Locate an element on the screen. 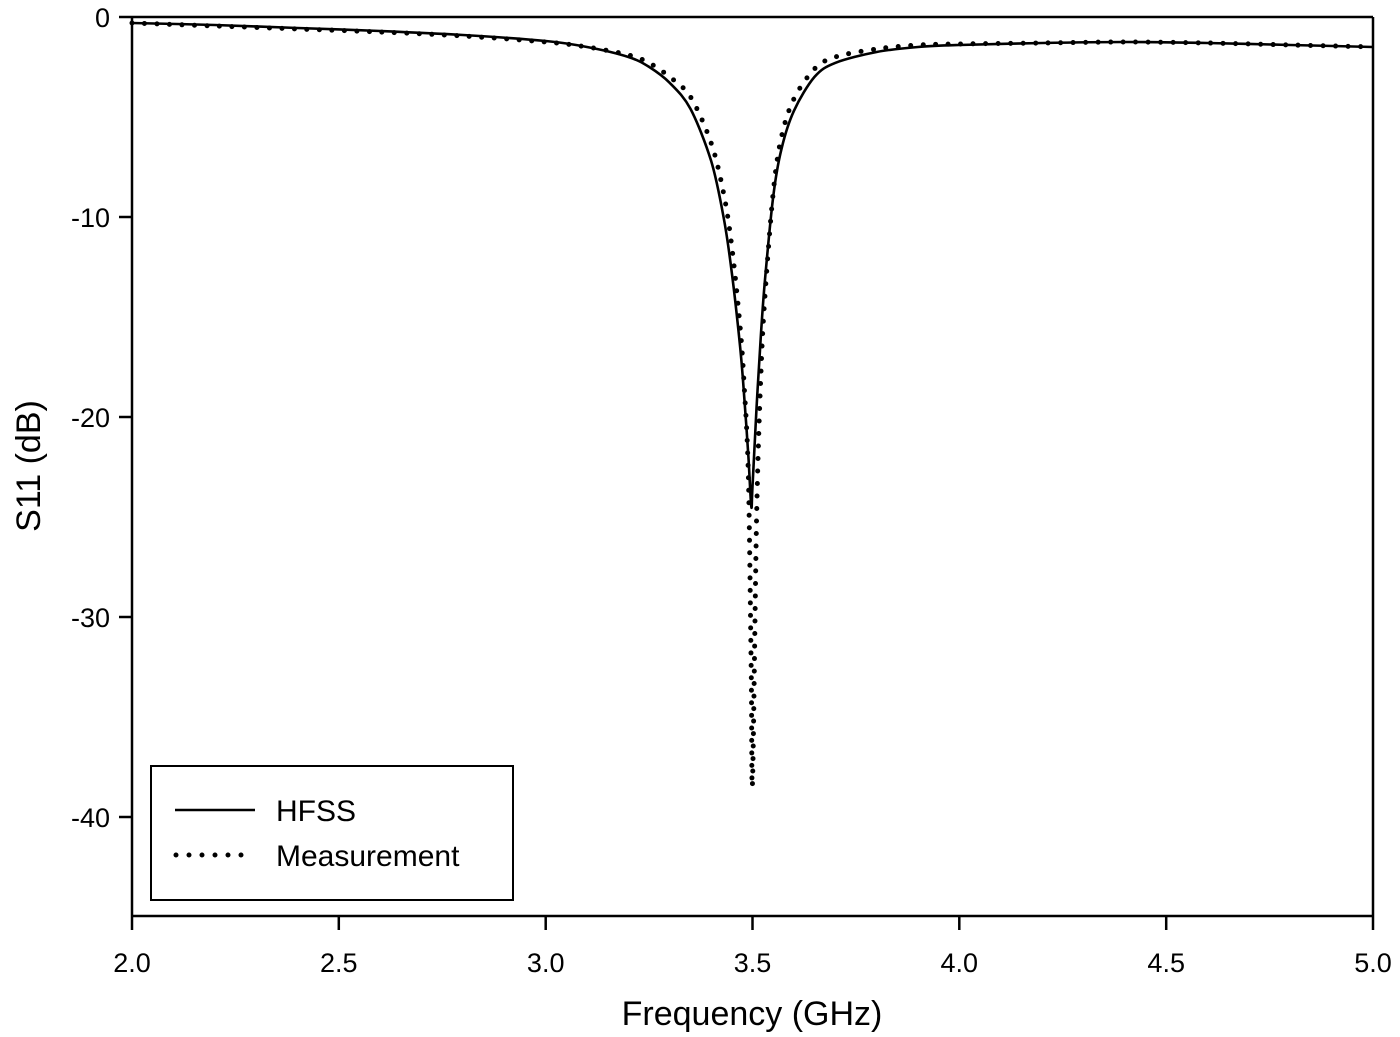 The width and height of the screenshot is (1400, 1037). y-tick-label: -40 is located at coordinates (90, 818).